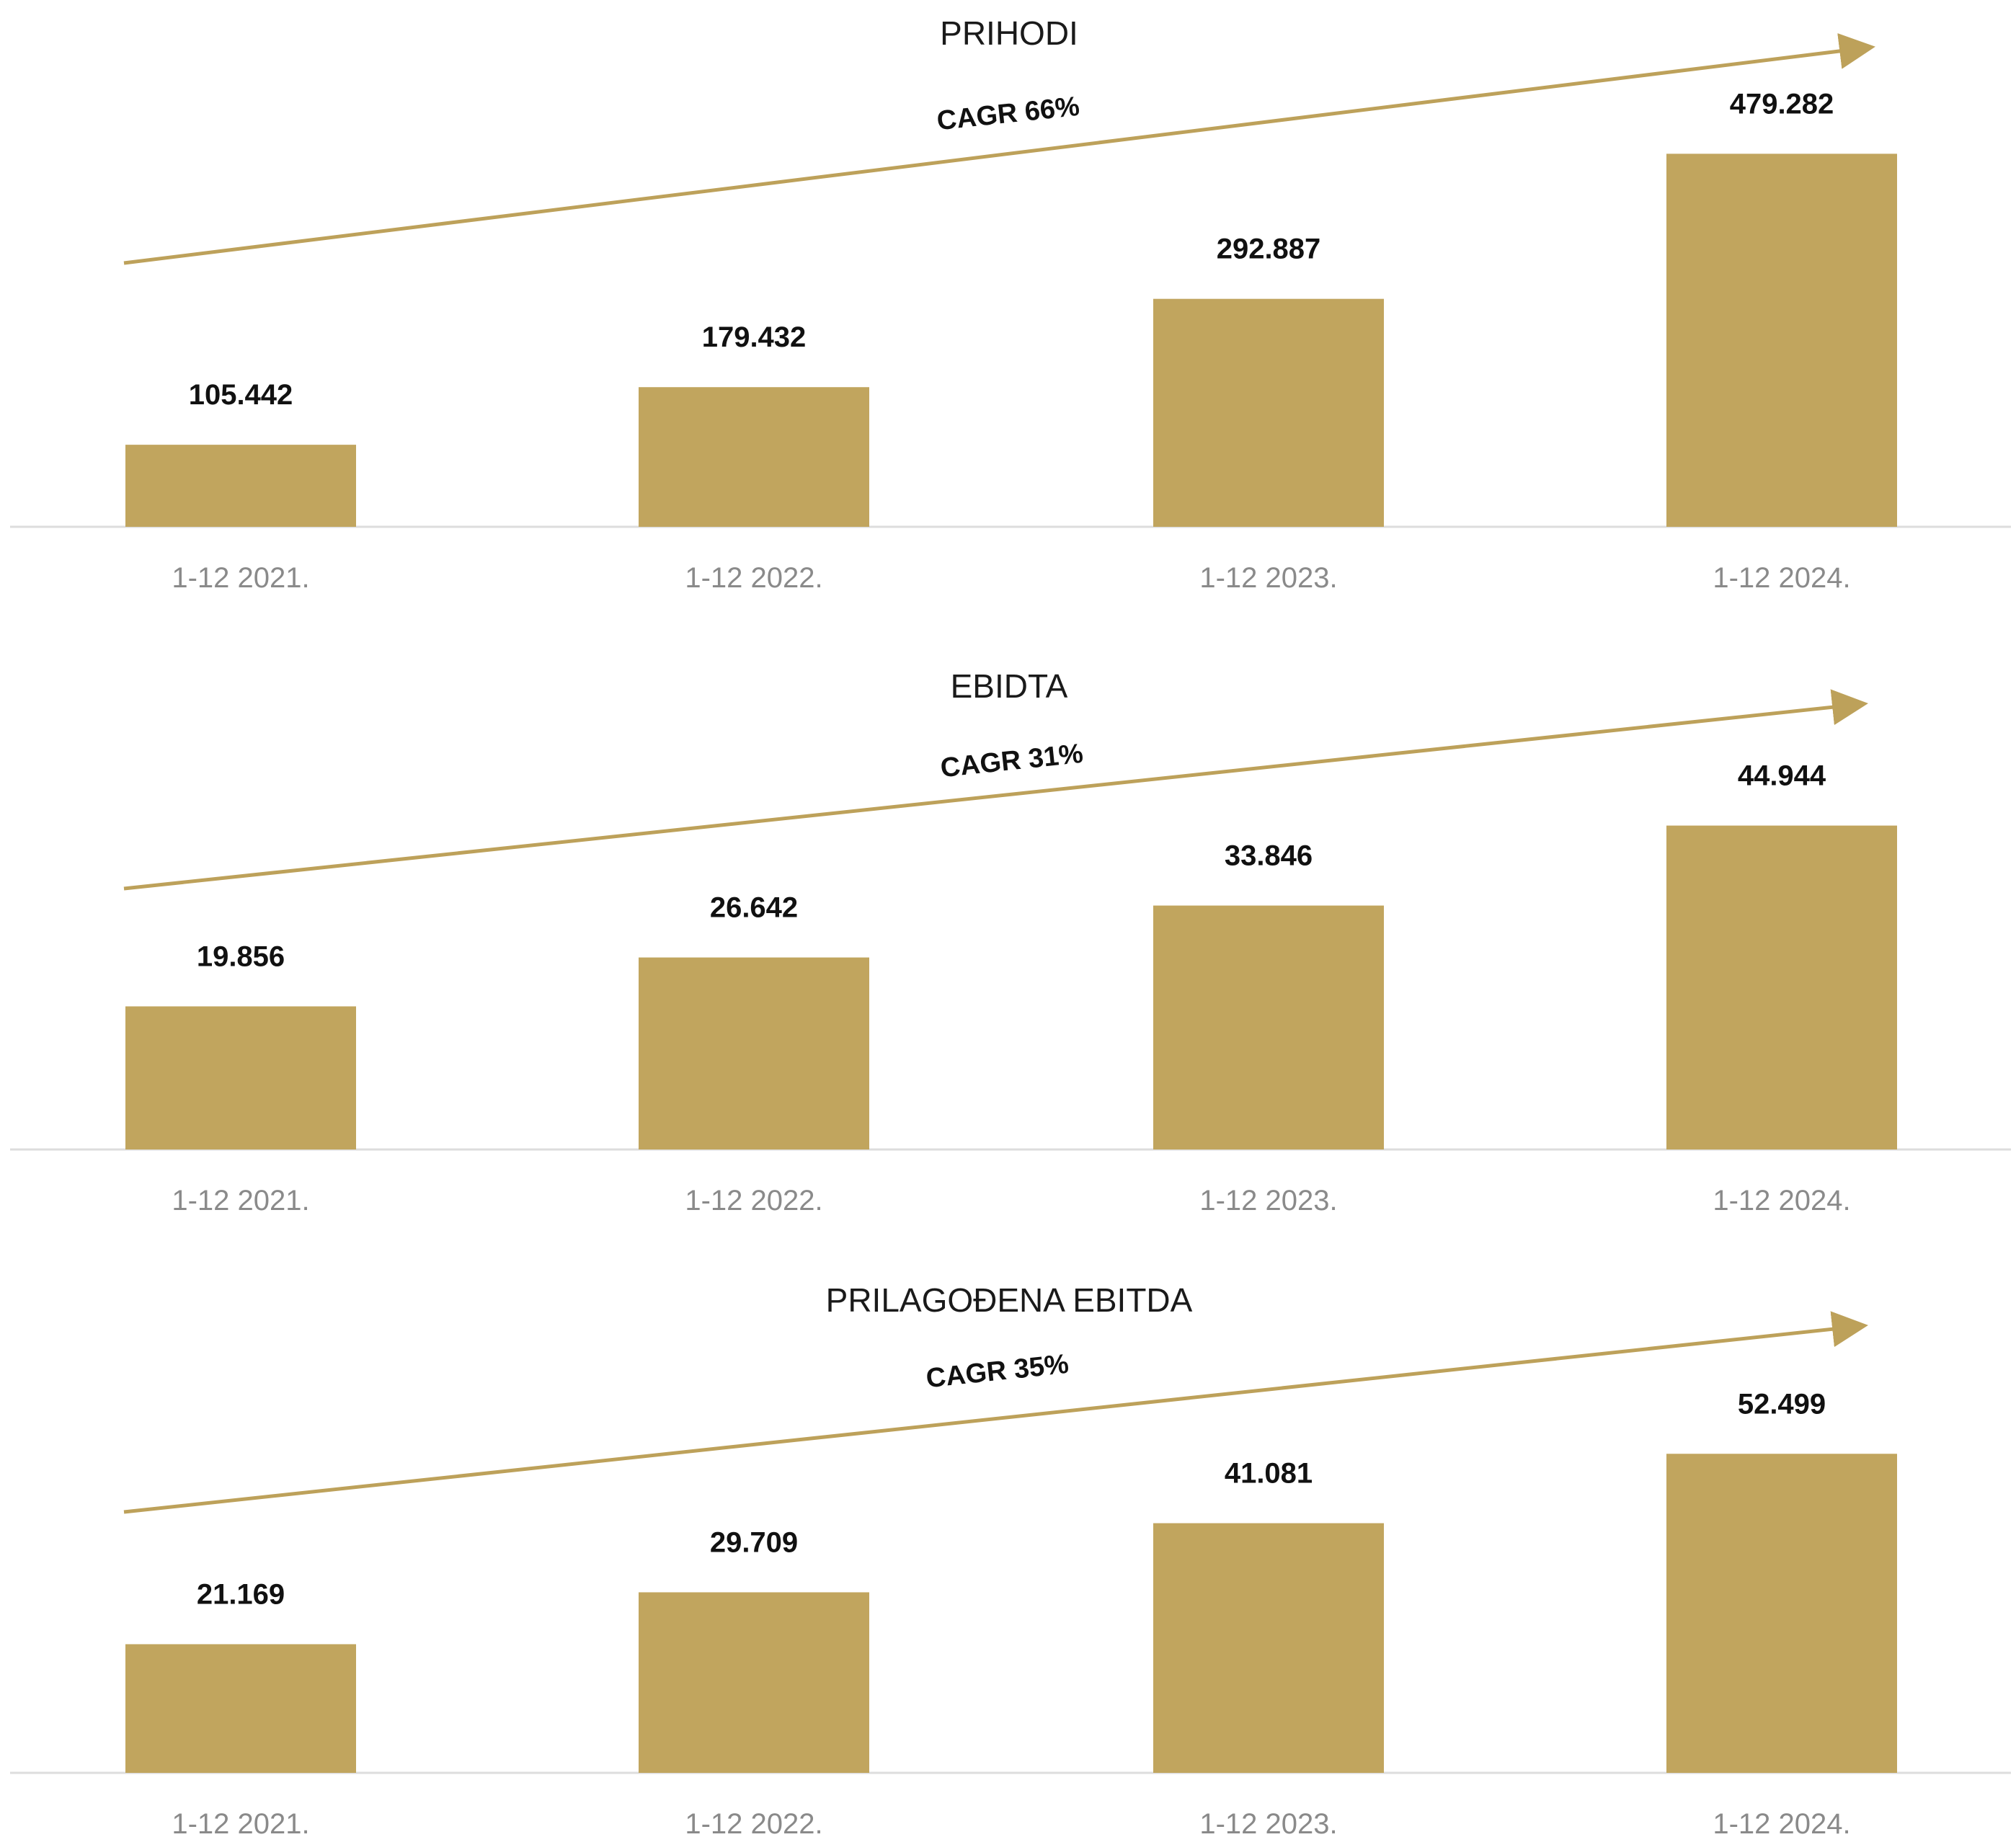 Image resolution: width=2016 pixels, height=1837 pixels. What do you see at coordinates (754, 1542) in the screenshot?
I see `data-label: 29.709` at bounding box center [754, 1542].